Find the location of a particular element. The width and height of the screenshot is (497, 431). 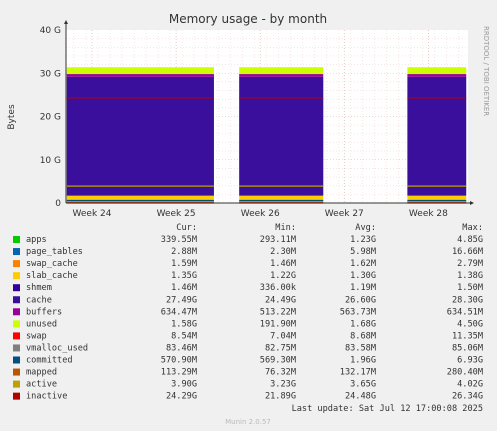

legend-label-swap: swap is located at coordinates (36, 336).